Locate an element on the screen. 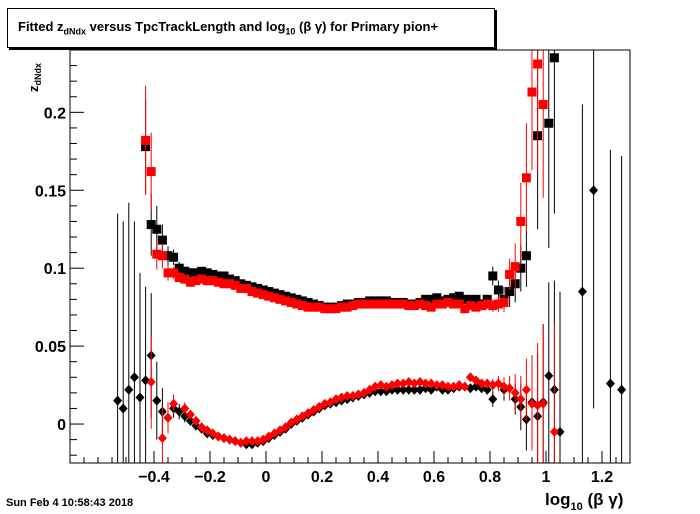 This screenshot has width=700, height=514. title-subscript-log: 10 is located at coordinates (290, 31).